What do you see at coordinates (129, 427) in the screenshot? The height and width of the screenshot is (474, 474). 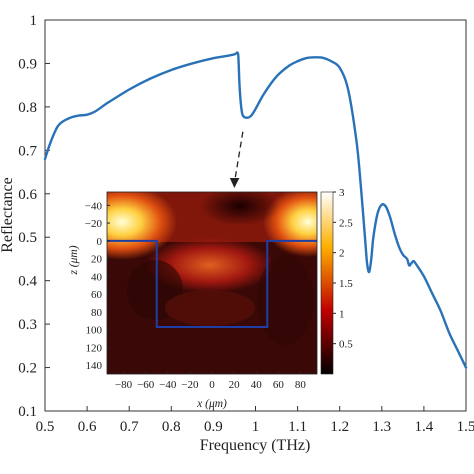 I see `x-tick-label: 0.7` at bounding box center [129, 427].